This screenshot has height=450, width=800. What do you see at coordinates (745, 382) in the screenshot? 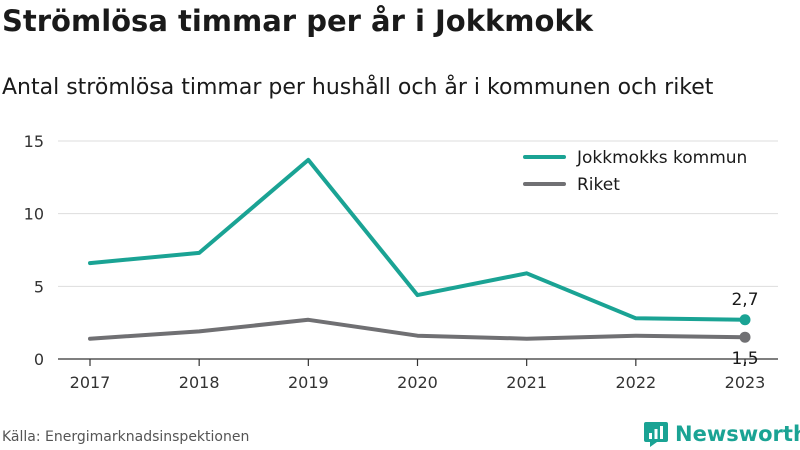
I see `x-tick-label: 2023` at bounding box center [745, 382].